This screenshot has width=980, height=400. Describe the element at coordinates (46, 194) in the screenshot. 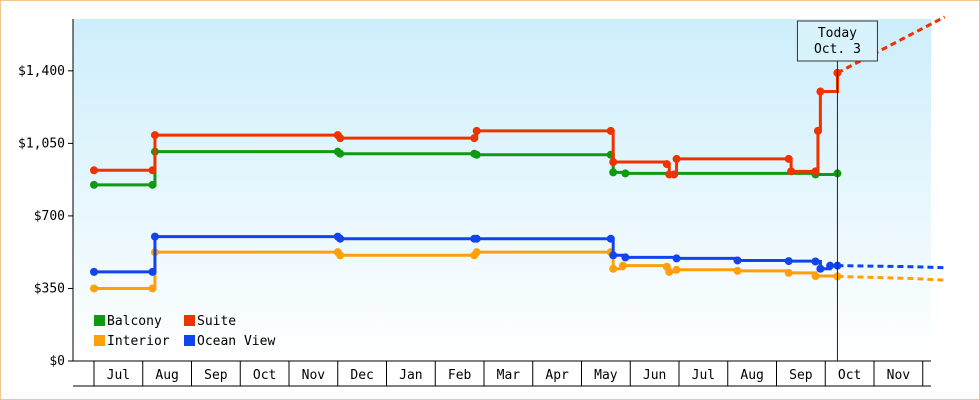

I see `y-axis: $0 $350 $700 $1,050 $1,400` at that location.